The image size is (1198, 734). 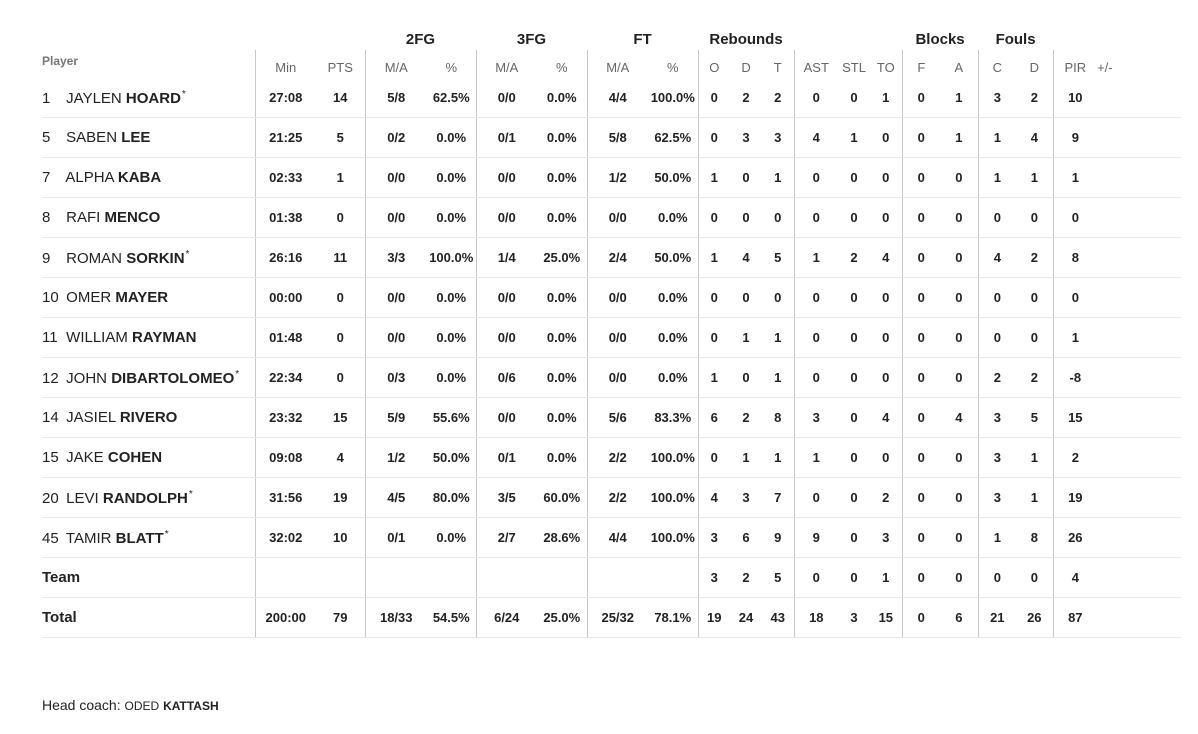 I want to click on player-reb-d: 2, so click(x=746, y=417).